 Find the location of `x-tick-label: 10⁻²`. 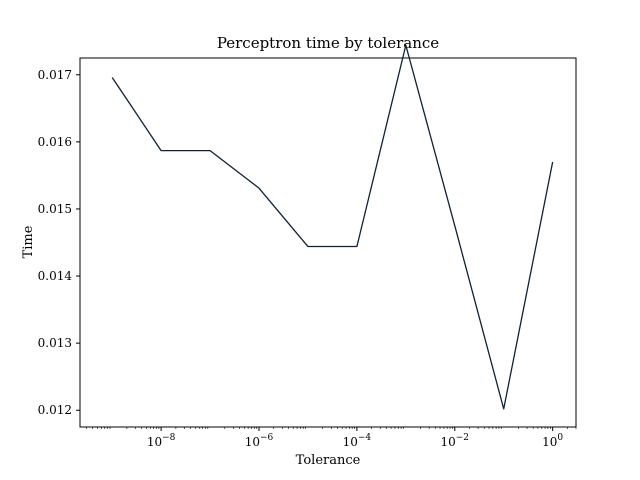

x-tick-label: 10⁻² is located at coordinates (454, 441).